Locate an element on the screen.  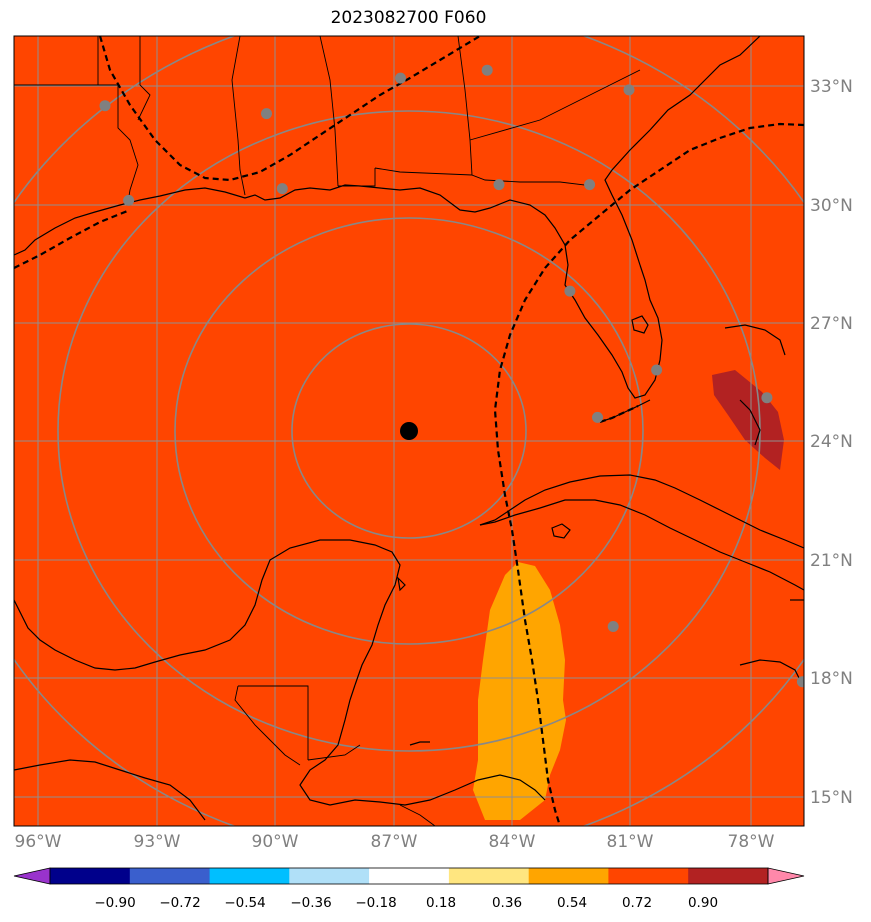
lon-labels: 96°W 93°W 90°W 87°W 84°W 81°W 78°W is located at coordinates (395, 842).